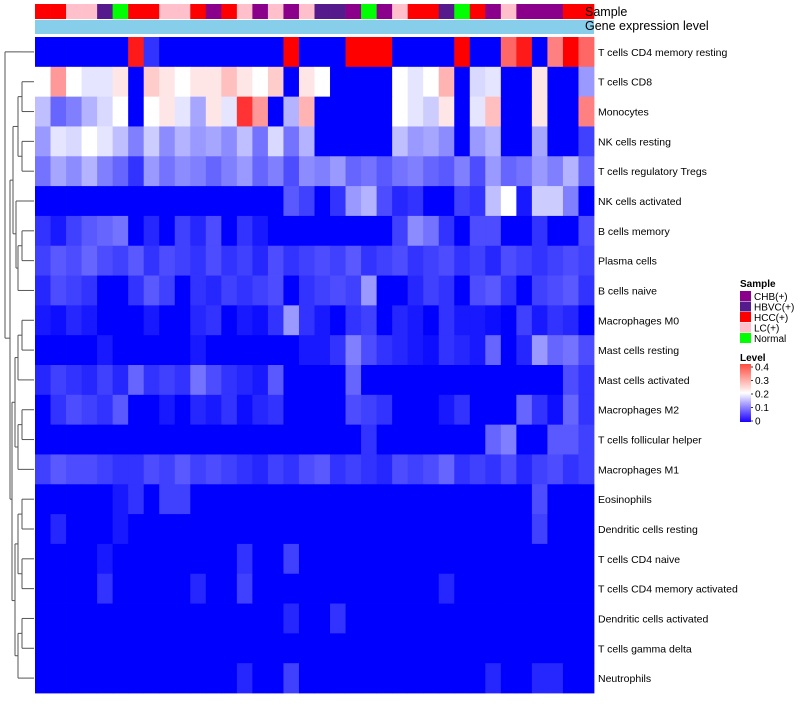 Image resolution: width=800 pixels, height=705 pixels. Describe the element at coordinates (644, 381) in the screenshot. I see `row-label: Mast cells activated` at that location.